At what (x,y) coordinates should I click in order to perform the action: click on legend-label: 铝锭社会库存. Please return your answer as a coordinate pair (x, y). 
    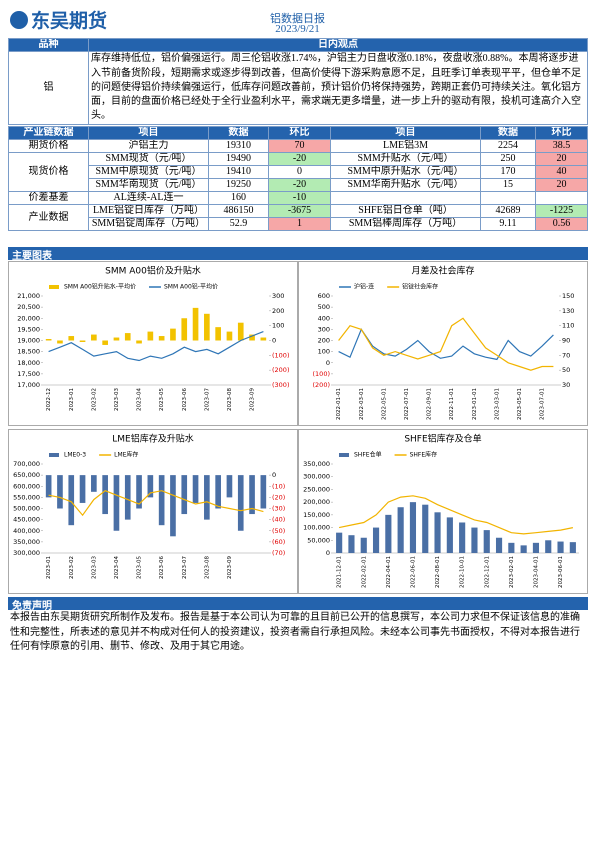
    Looking at the image, I should click on (420, 287).